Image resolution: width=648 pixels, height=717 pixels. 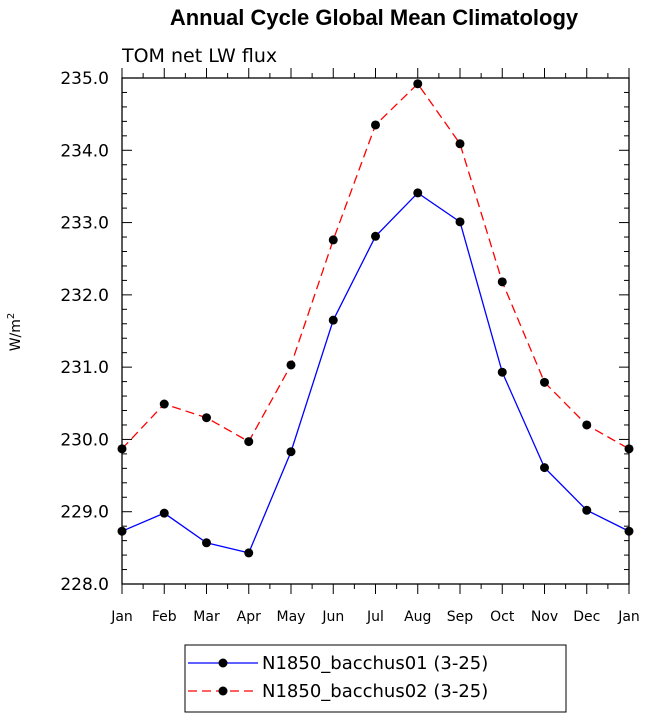 I want to click on x-tick-label: Sep, so click(x=460, y=617).